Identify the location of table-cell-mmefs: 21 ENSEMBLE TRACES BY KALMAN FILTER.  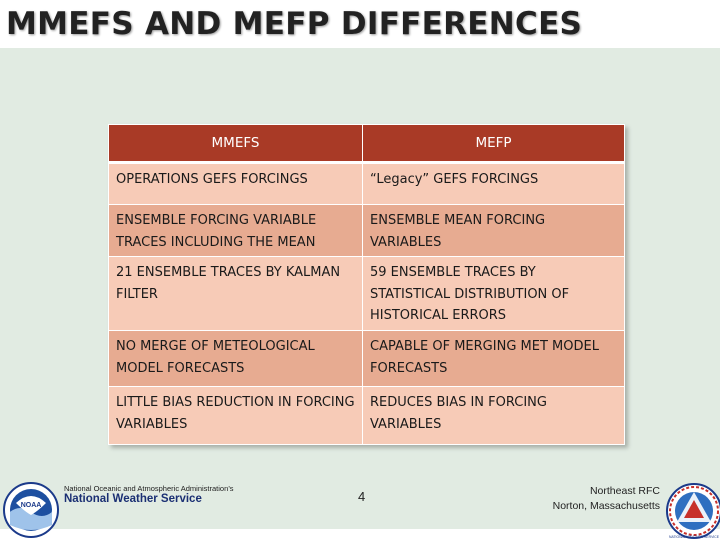
(235, 293).